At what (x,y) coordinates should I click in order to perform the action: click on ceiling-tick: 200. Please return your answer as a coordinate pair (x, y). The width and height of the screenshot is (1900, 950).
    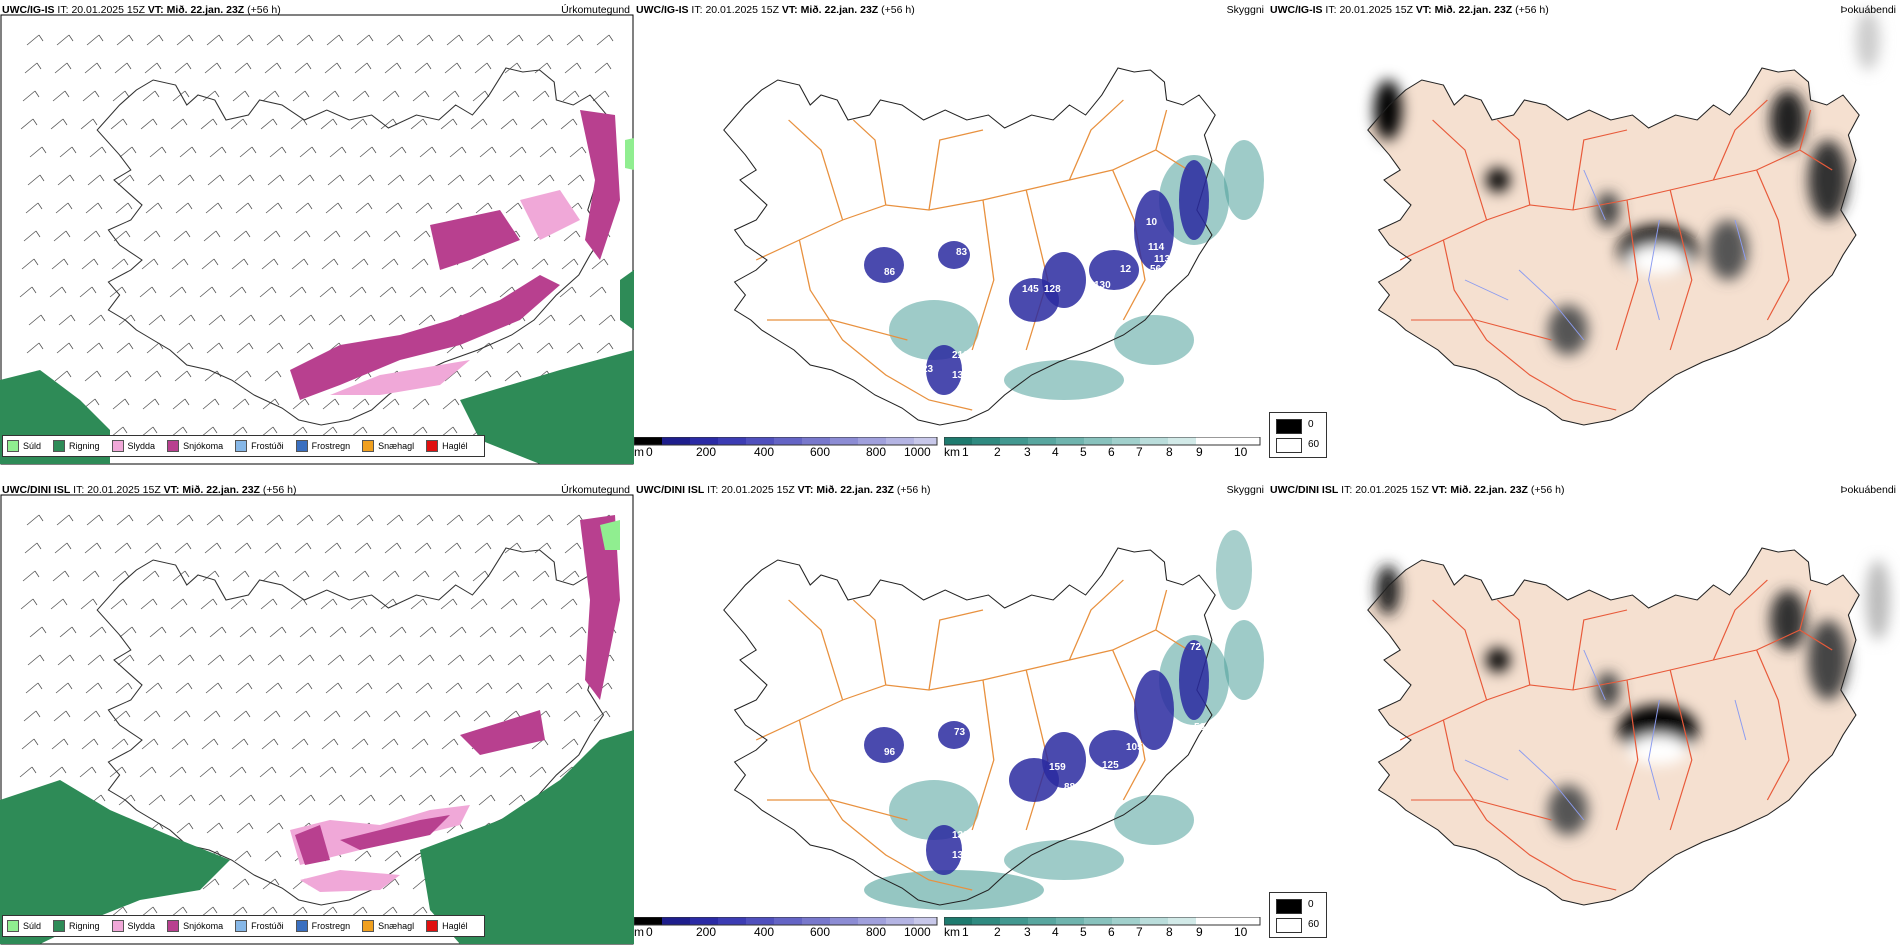
    Looking at the image, I should click on (706, 452).